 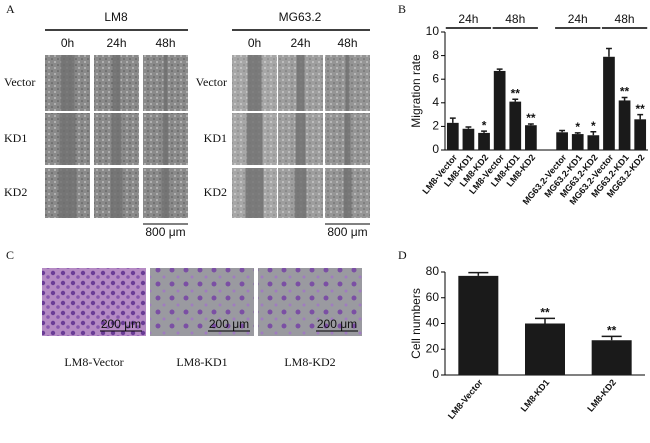 I want to click on panel-label: B, so click(x=402, y=9).